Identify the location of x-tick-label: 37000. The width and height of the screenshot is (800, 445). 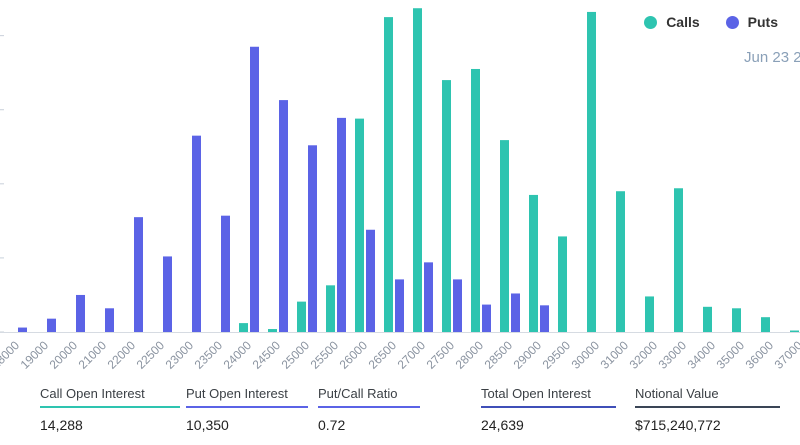
(786, 355).